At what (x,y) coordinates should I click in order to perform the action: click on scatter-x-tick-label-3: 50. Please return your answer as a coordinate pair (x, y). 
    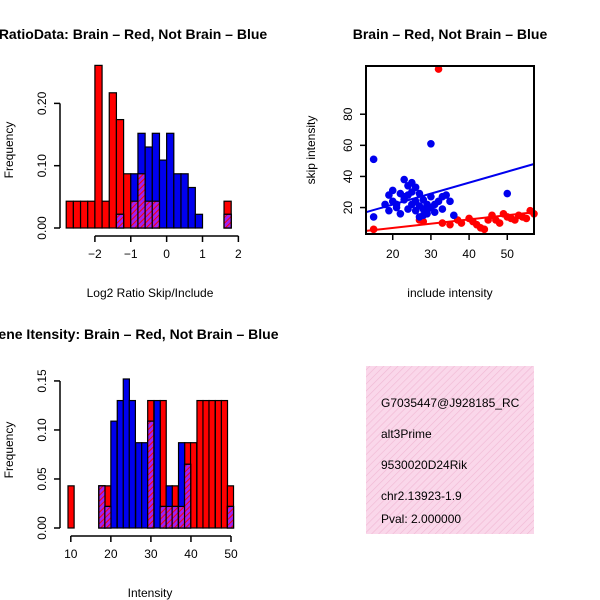
    Looking at the image, I should click on (508, 254).